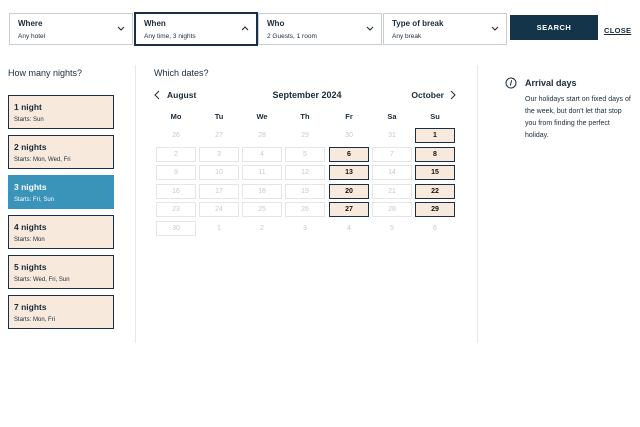 This screenshot has height=427, width=640. Describe the element at coordinates (219, 116) in the screenshot. I see `weekday: Tu` at that location.